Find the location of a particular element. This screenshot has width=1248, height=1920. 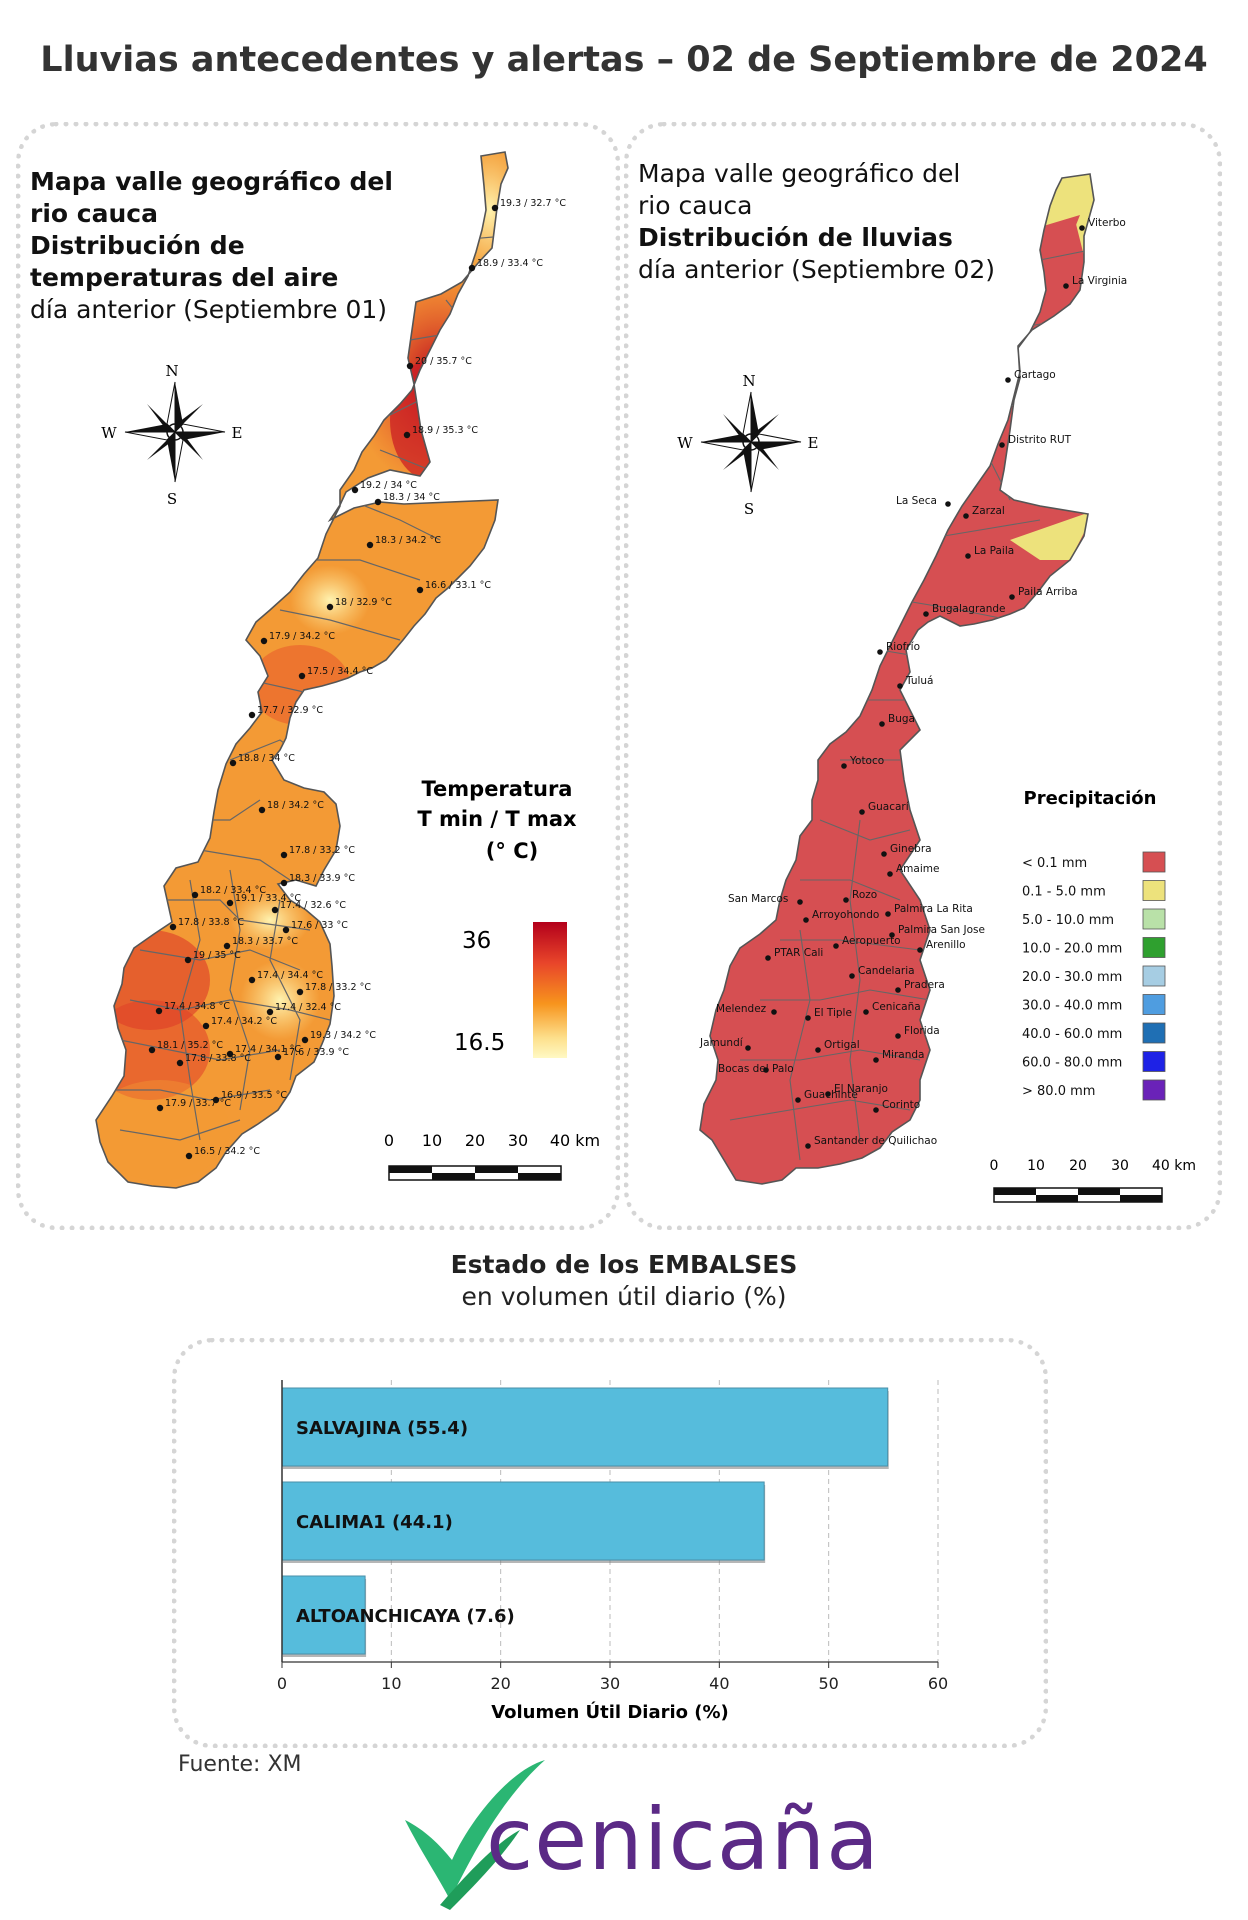

temperature-station-label: 17.4 / 34.2 °C is located at coordinates (244, 1021).